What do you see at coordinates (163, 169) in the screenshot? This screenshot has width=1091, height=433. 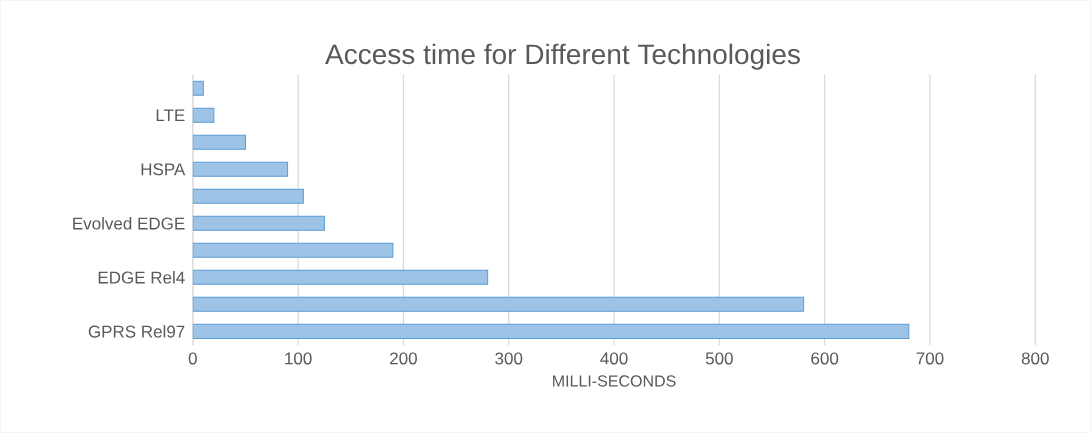 I see `y-tick-label: HSPA` at bounding box center [163, 169].